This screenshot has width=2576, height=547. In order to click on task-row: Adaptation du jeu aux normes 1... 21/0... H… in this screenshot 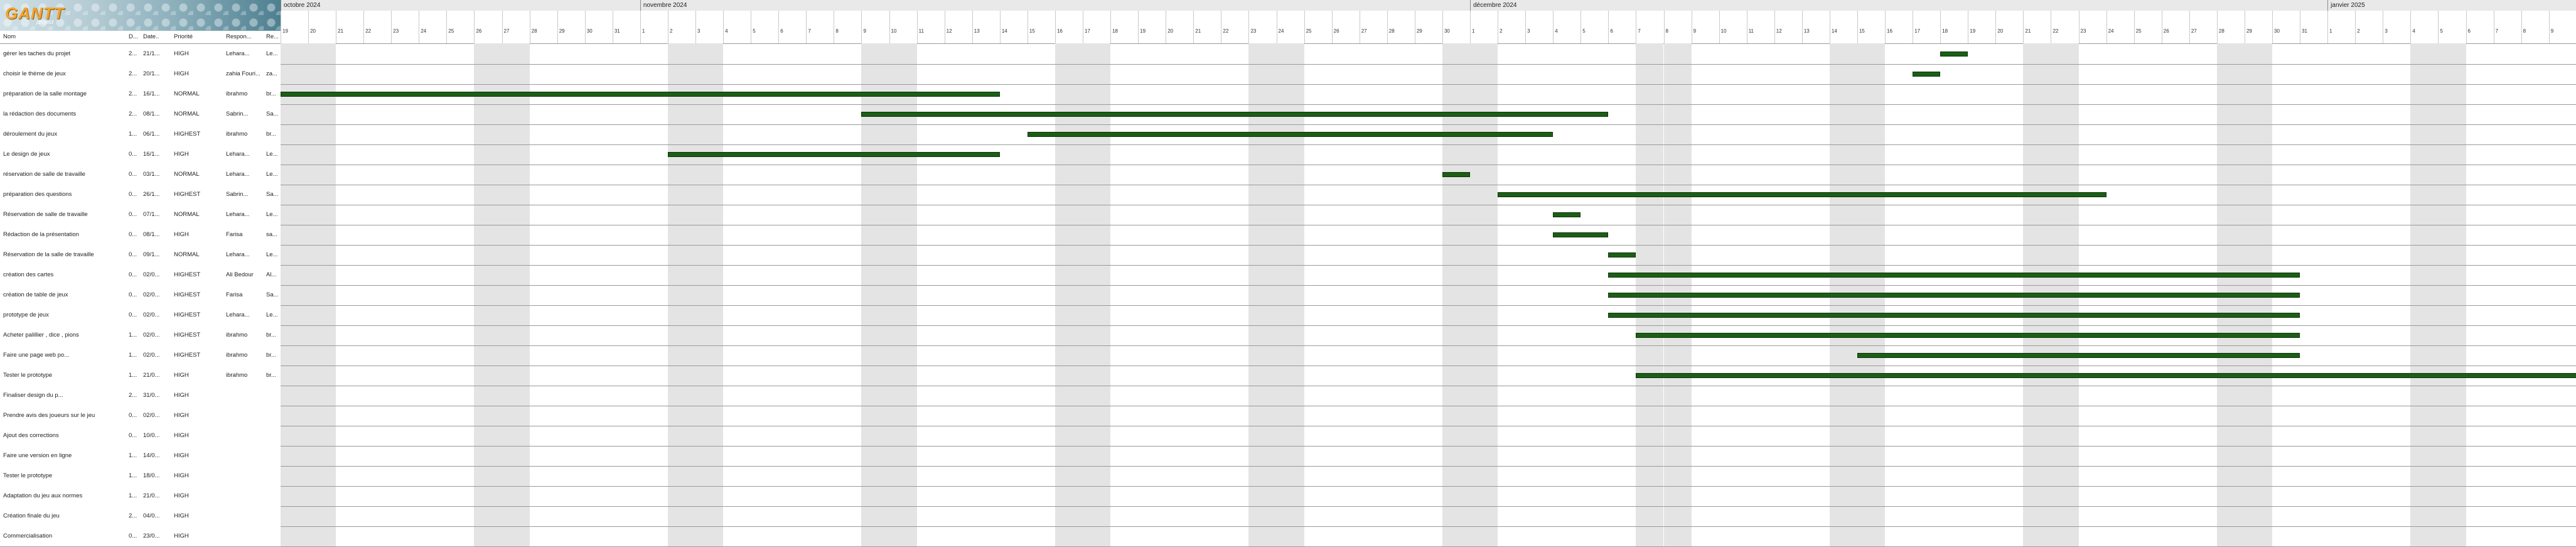, I will do `click(140, 496)`.